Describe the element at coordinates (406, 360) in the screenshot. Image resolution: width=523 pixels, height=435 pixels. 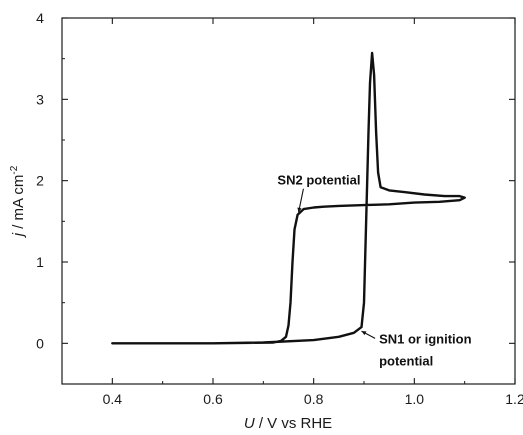
I see `annotation-label: potential` at that location.